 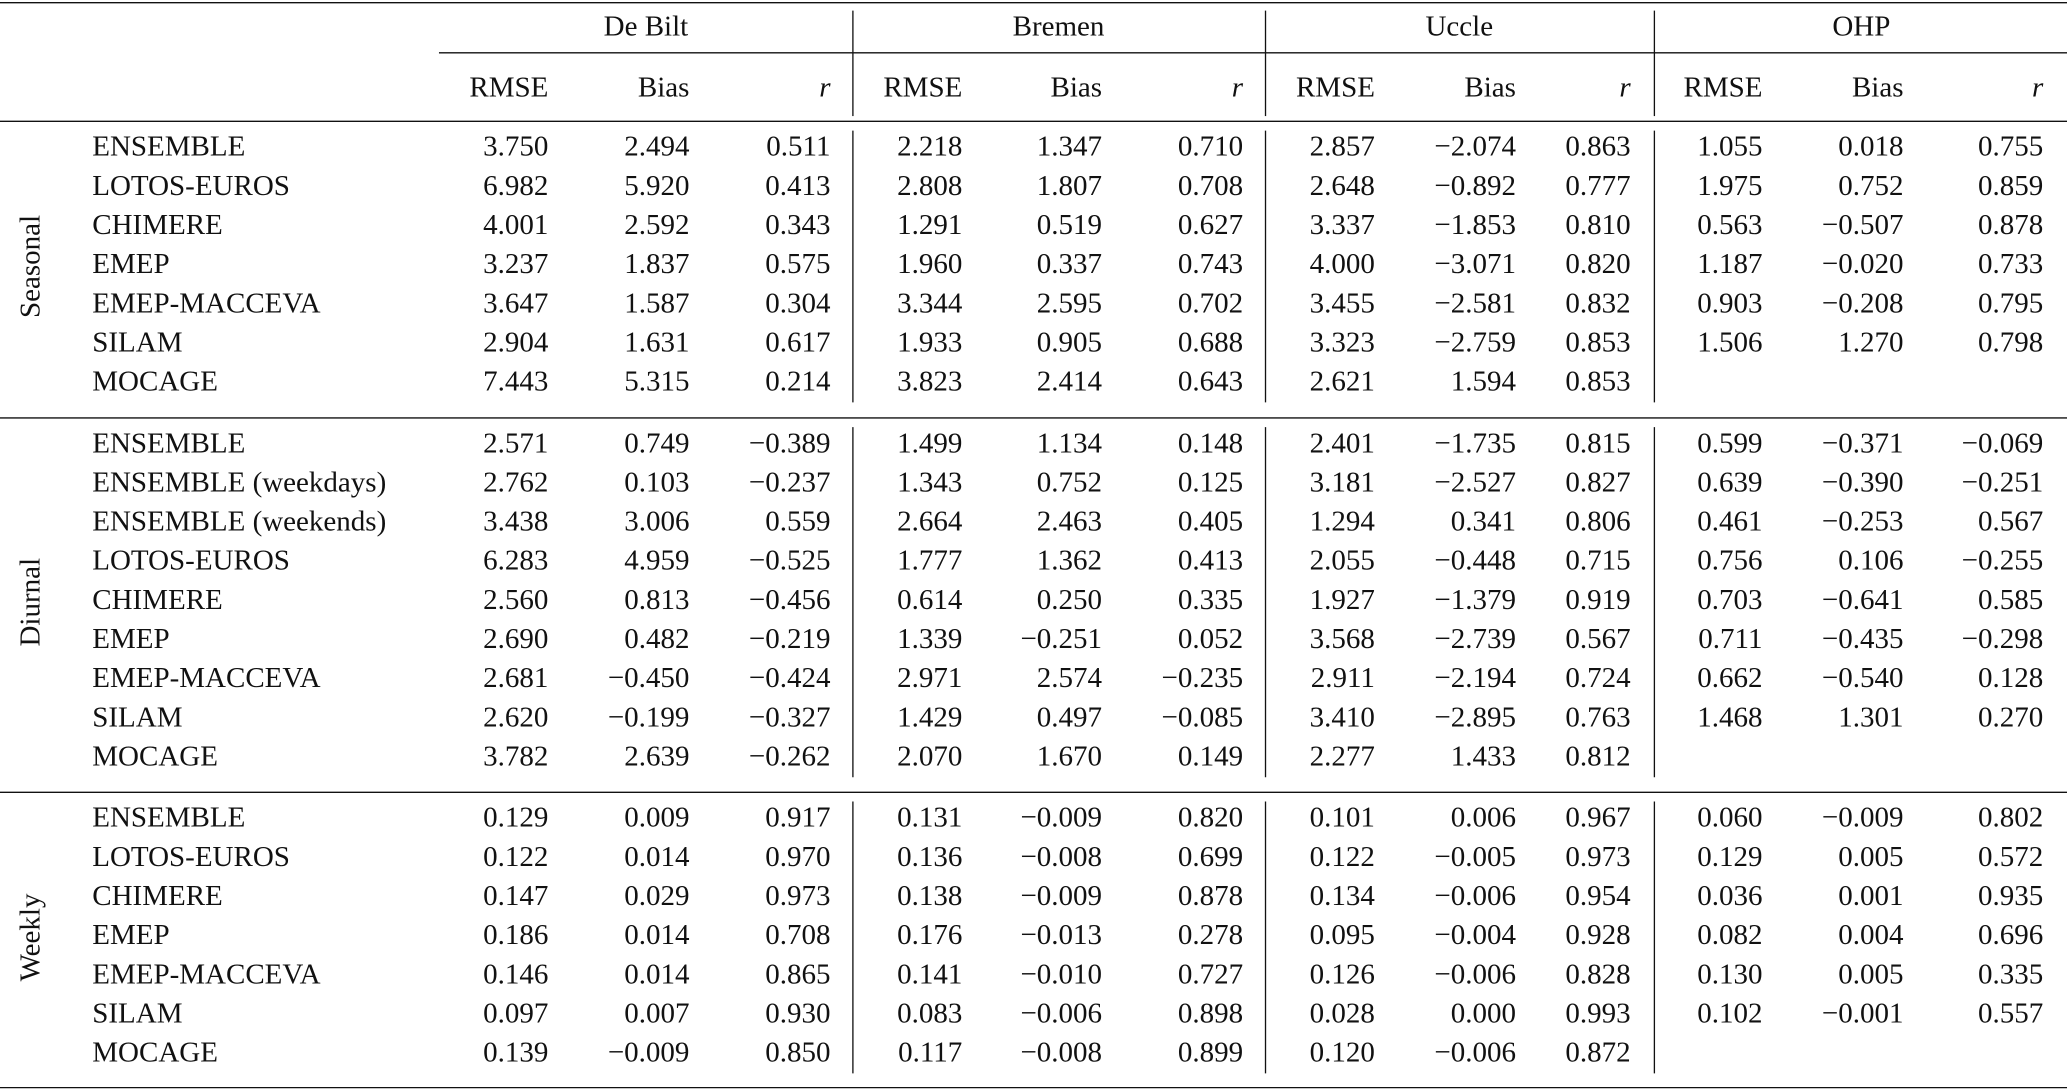 I want to click on cell-value: −2.581, so click(x=1475, y=303).